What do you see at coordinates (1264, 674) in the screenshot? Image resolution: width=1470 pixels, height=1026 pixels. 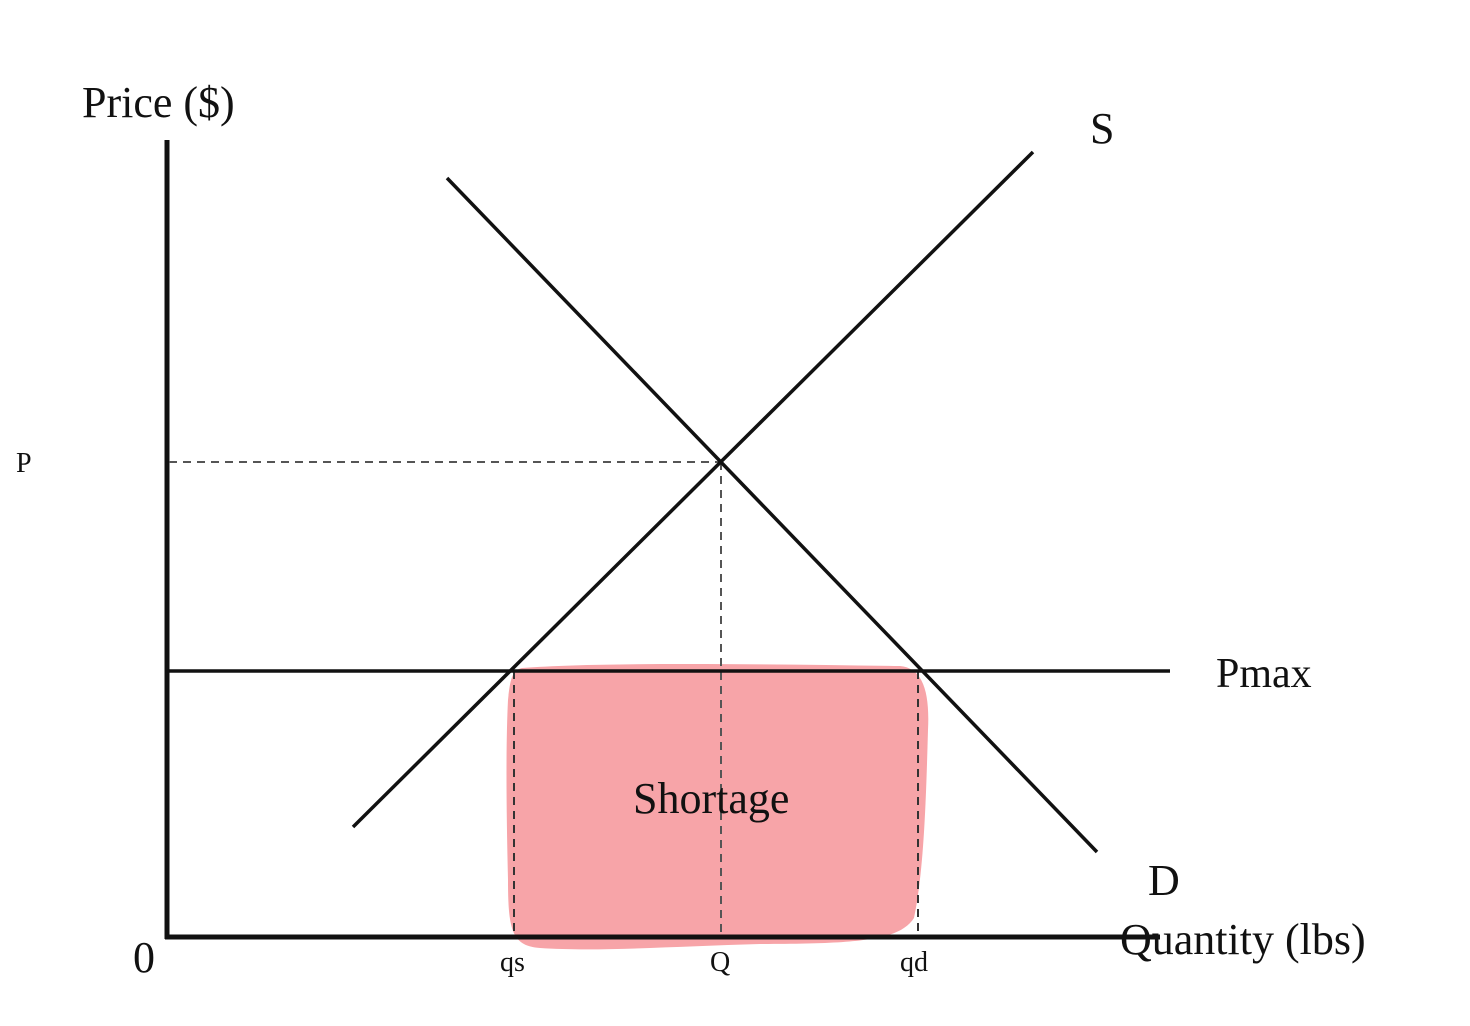 I see `price-ceiling-label: Pmax` at bounding box center [1264, 674].